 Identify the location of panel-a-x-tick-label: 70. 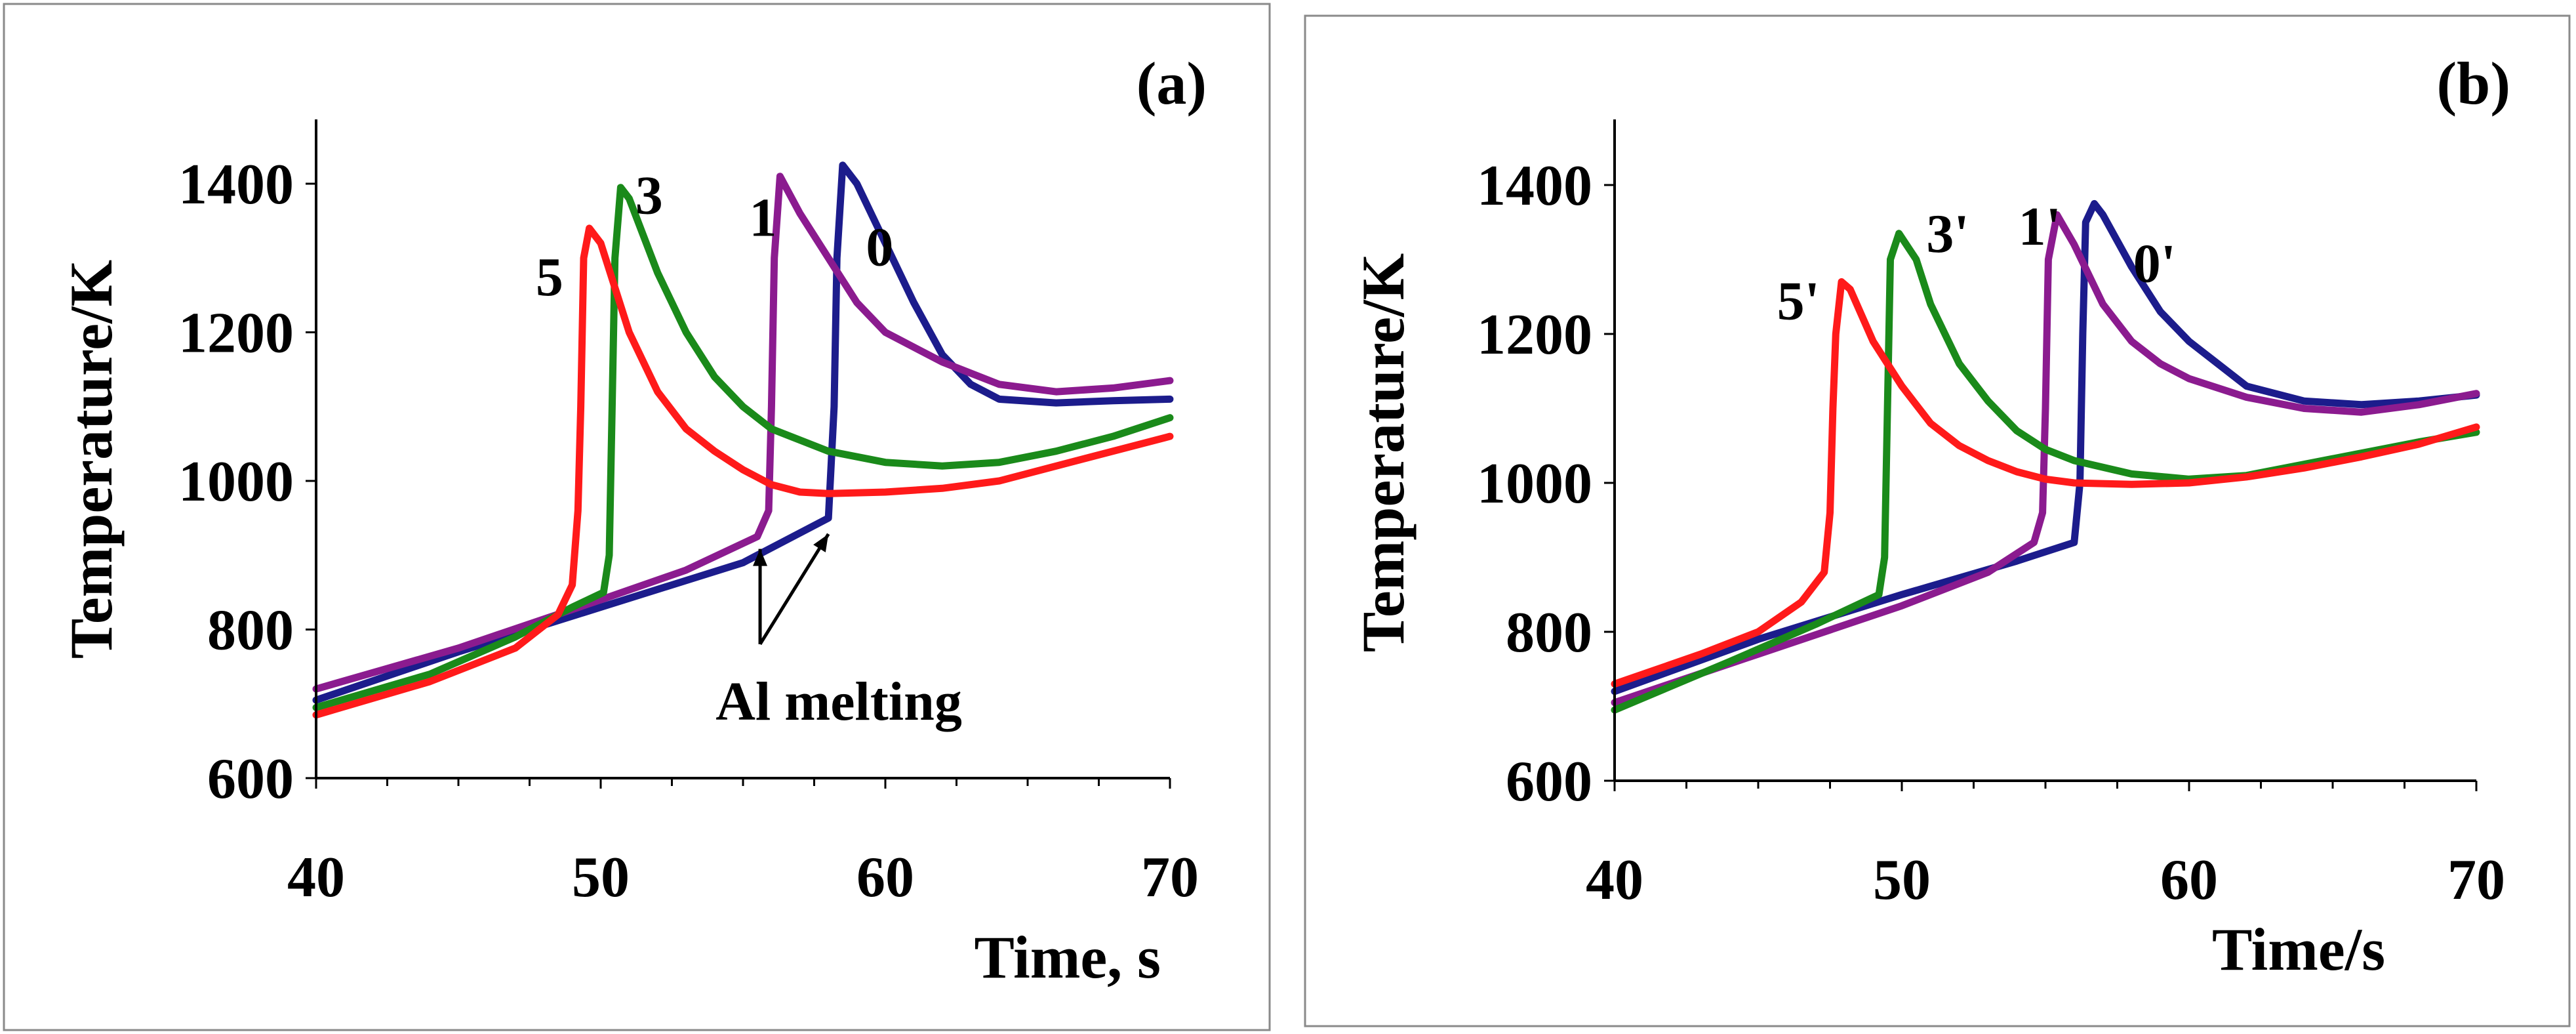
(1170, 877).